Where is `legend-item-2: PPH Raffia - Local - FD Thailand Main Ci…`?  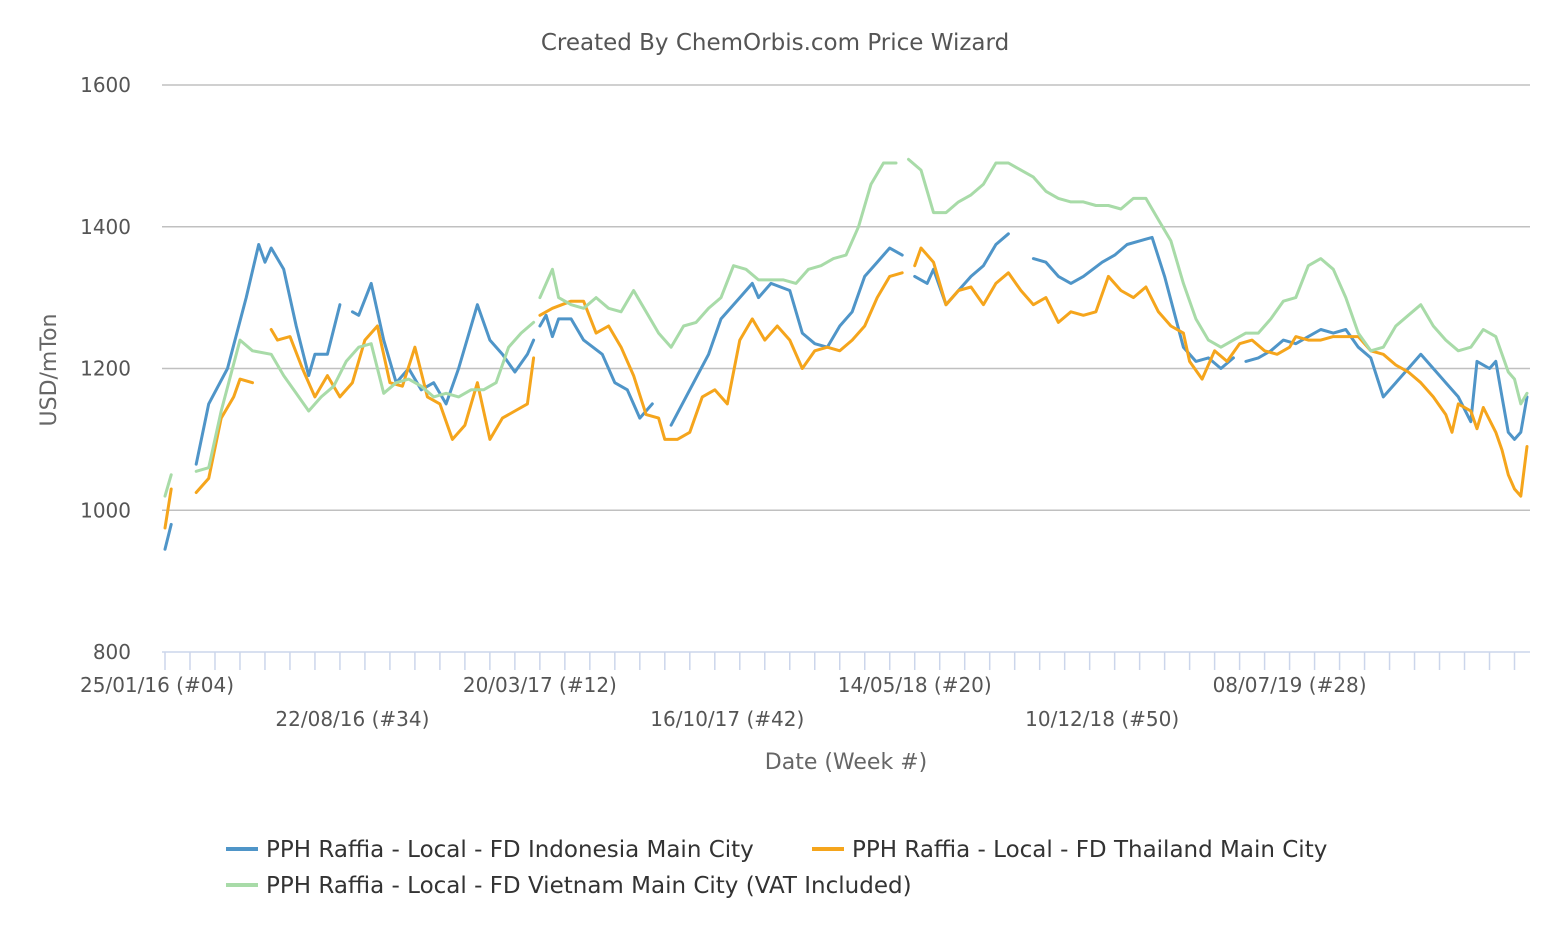 legend-item-2: PPH Raffia - Local - FD Thailand Main Ci… is located at coordinates (1069, 850).